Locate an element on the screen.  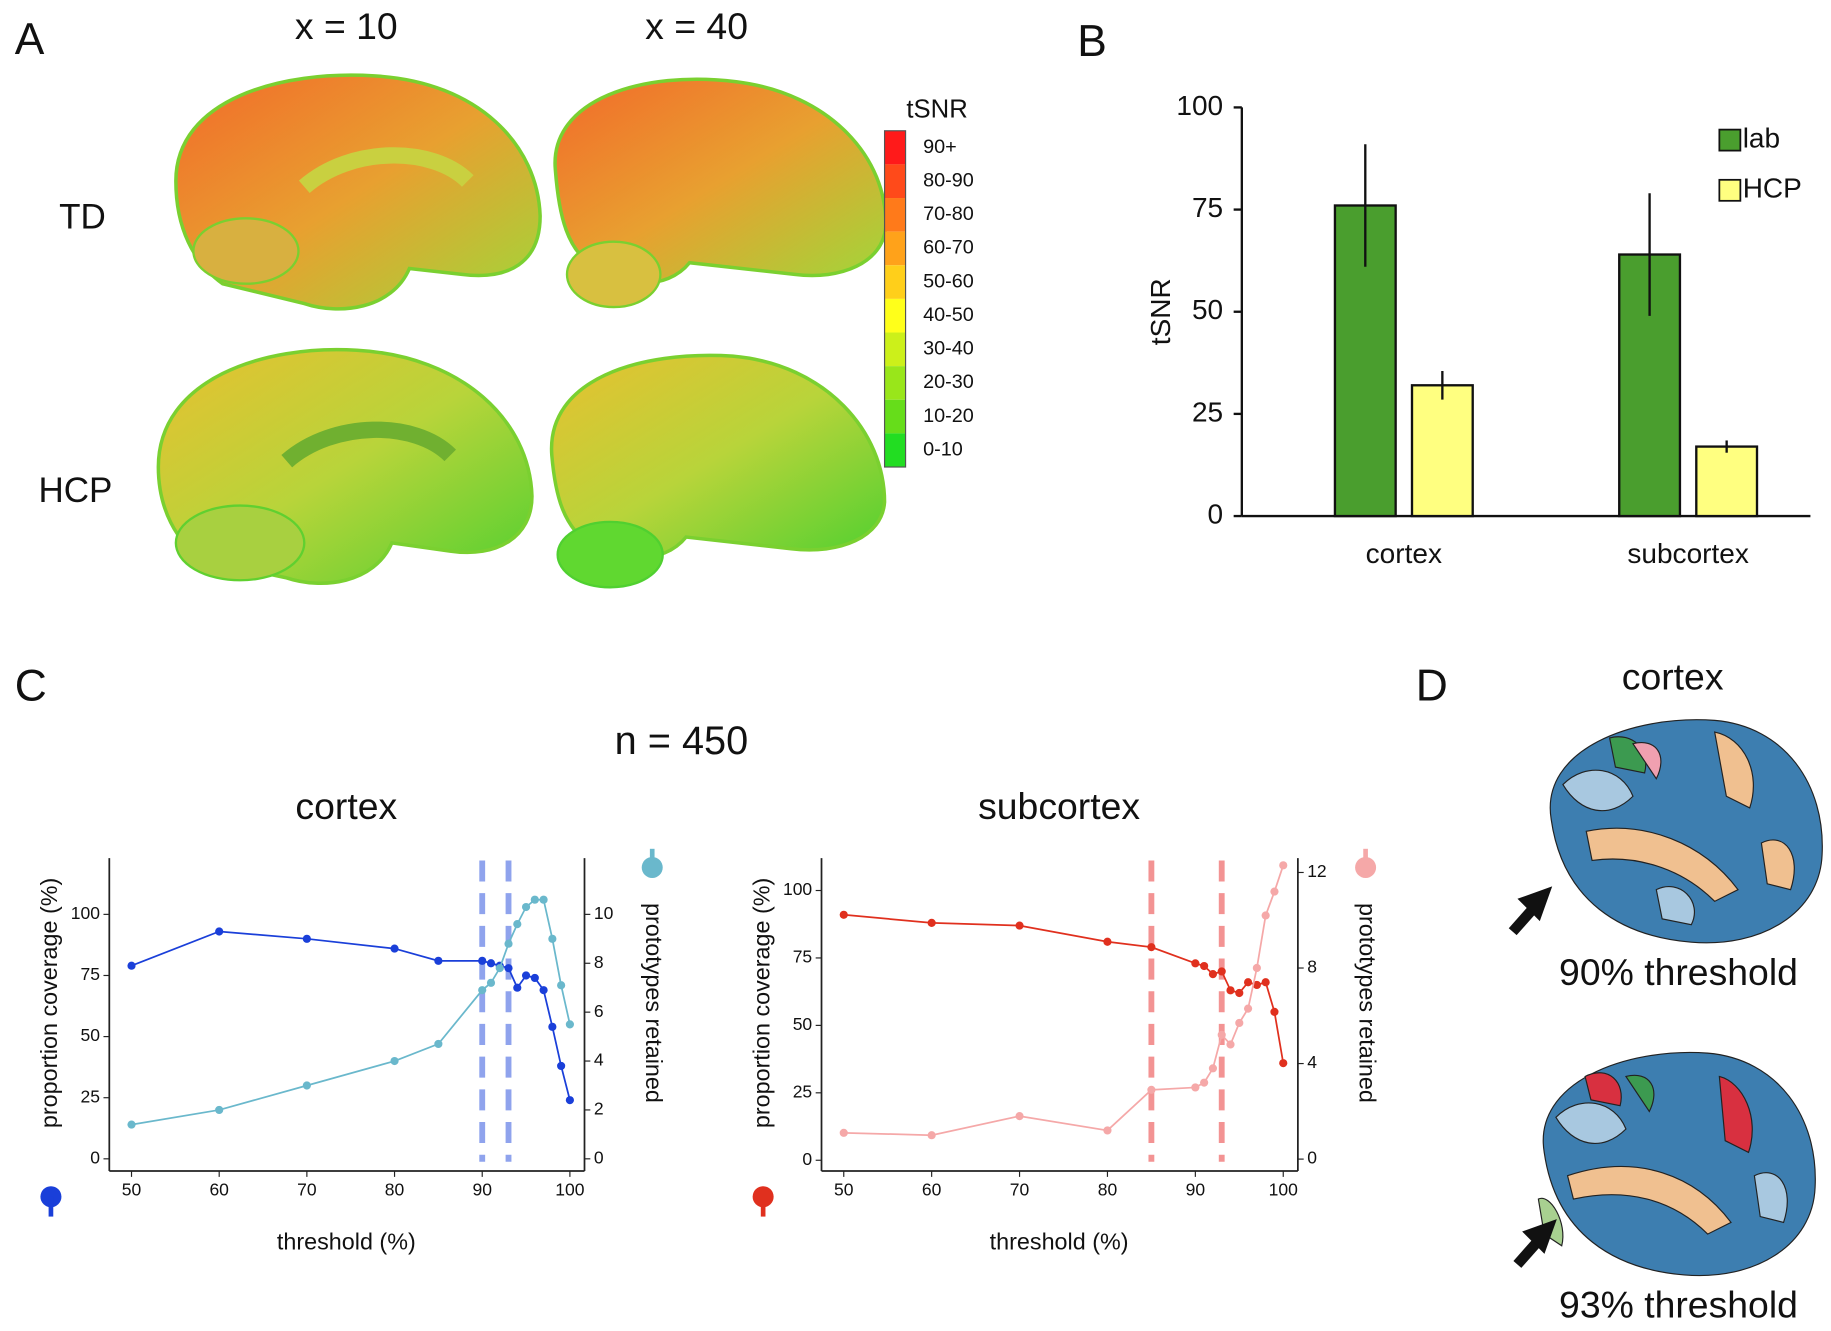
panel-label: D is located at coordinates (1432, 686).